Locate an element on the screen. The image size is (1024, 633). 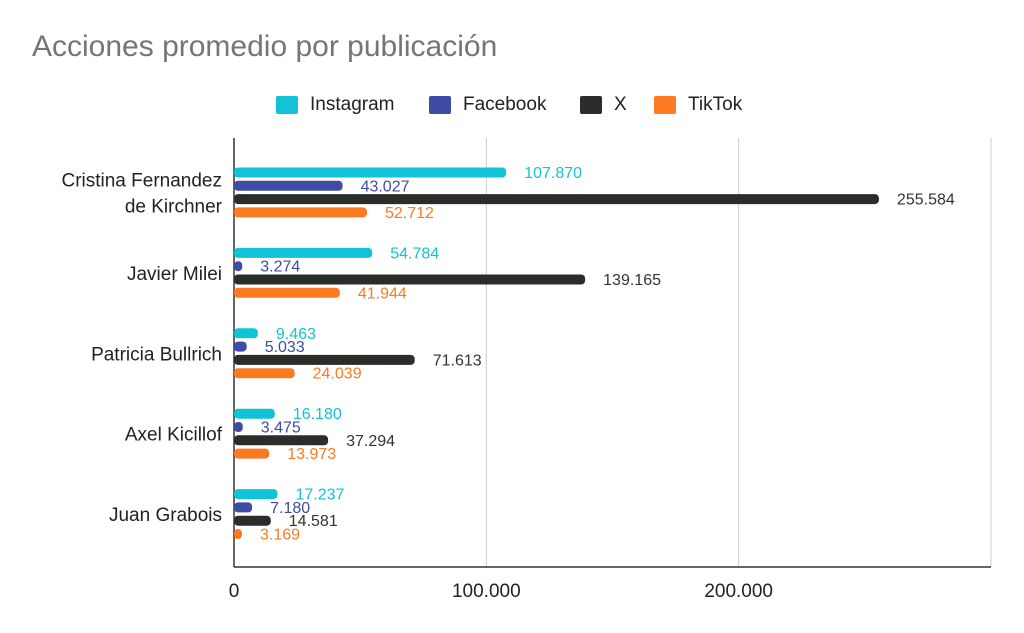
data-label: 54.784 is located at coordinates (414, 253).